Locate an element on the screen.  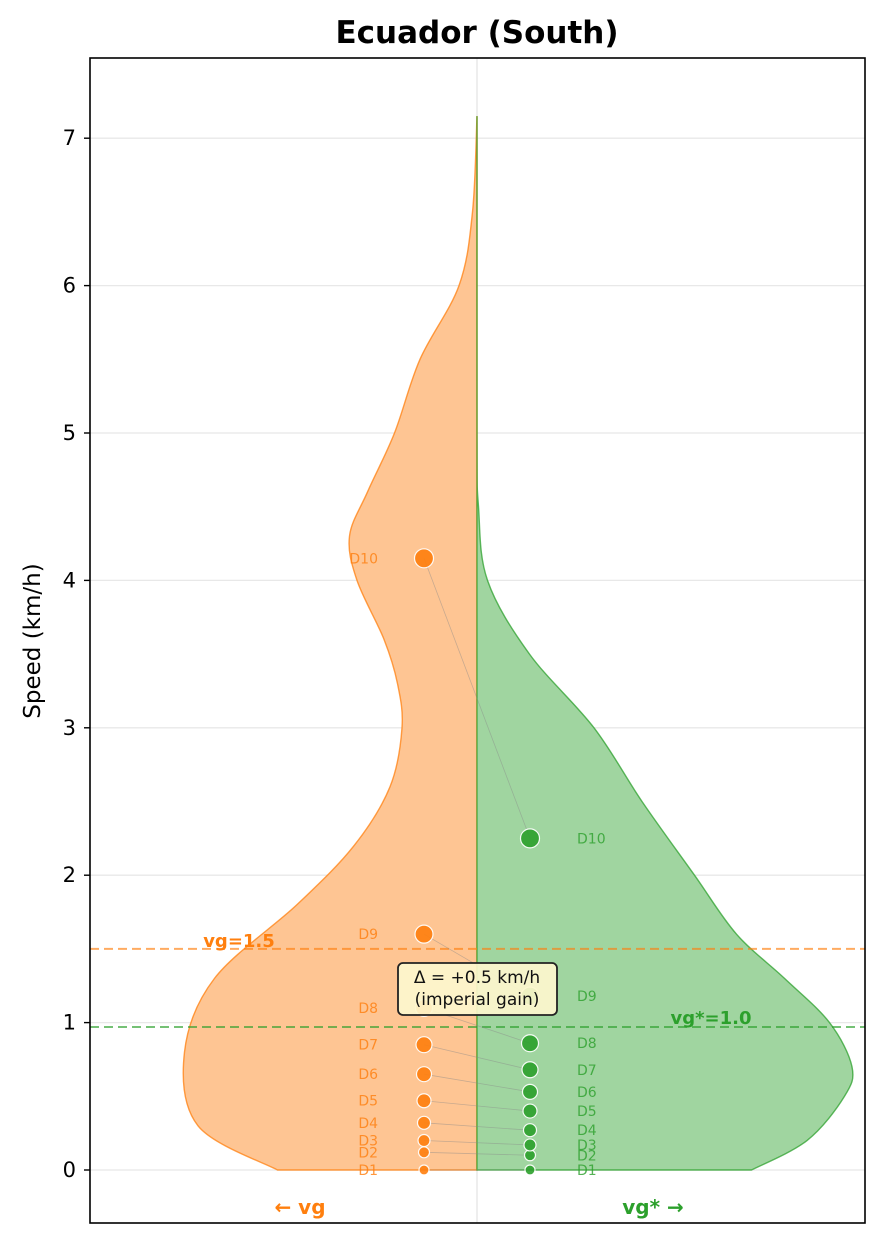
decile-label-right: D7 is located at coordinates (587, 1071).